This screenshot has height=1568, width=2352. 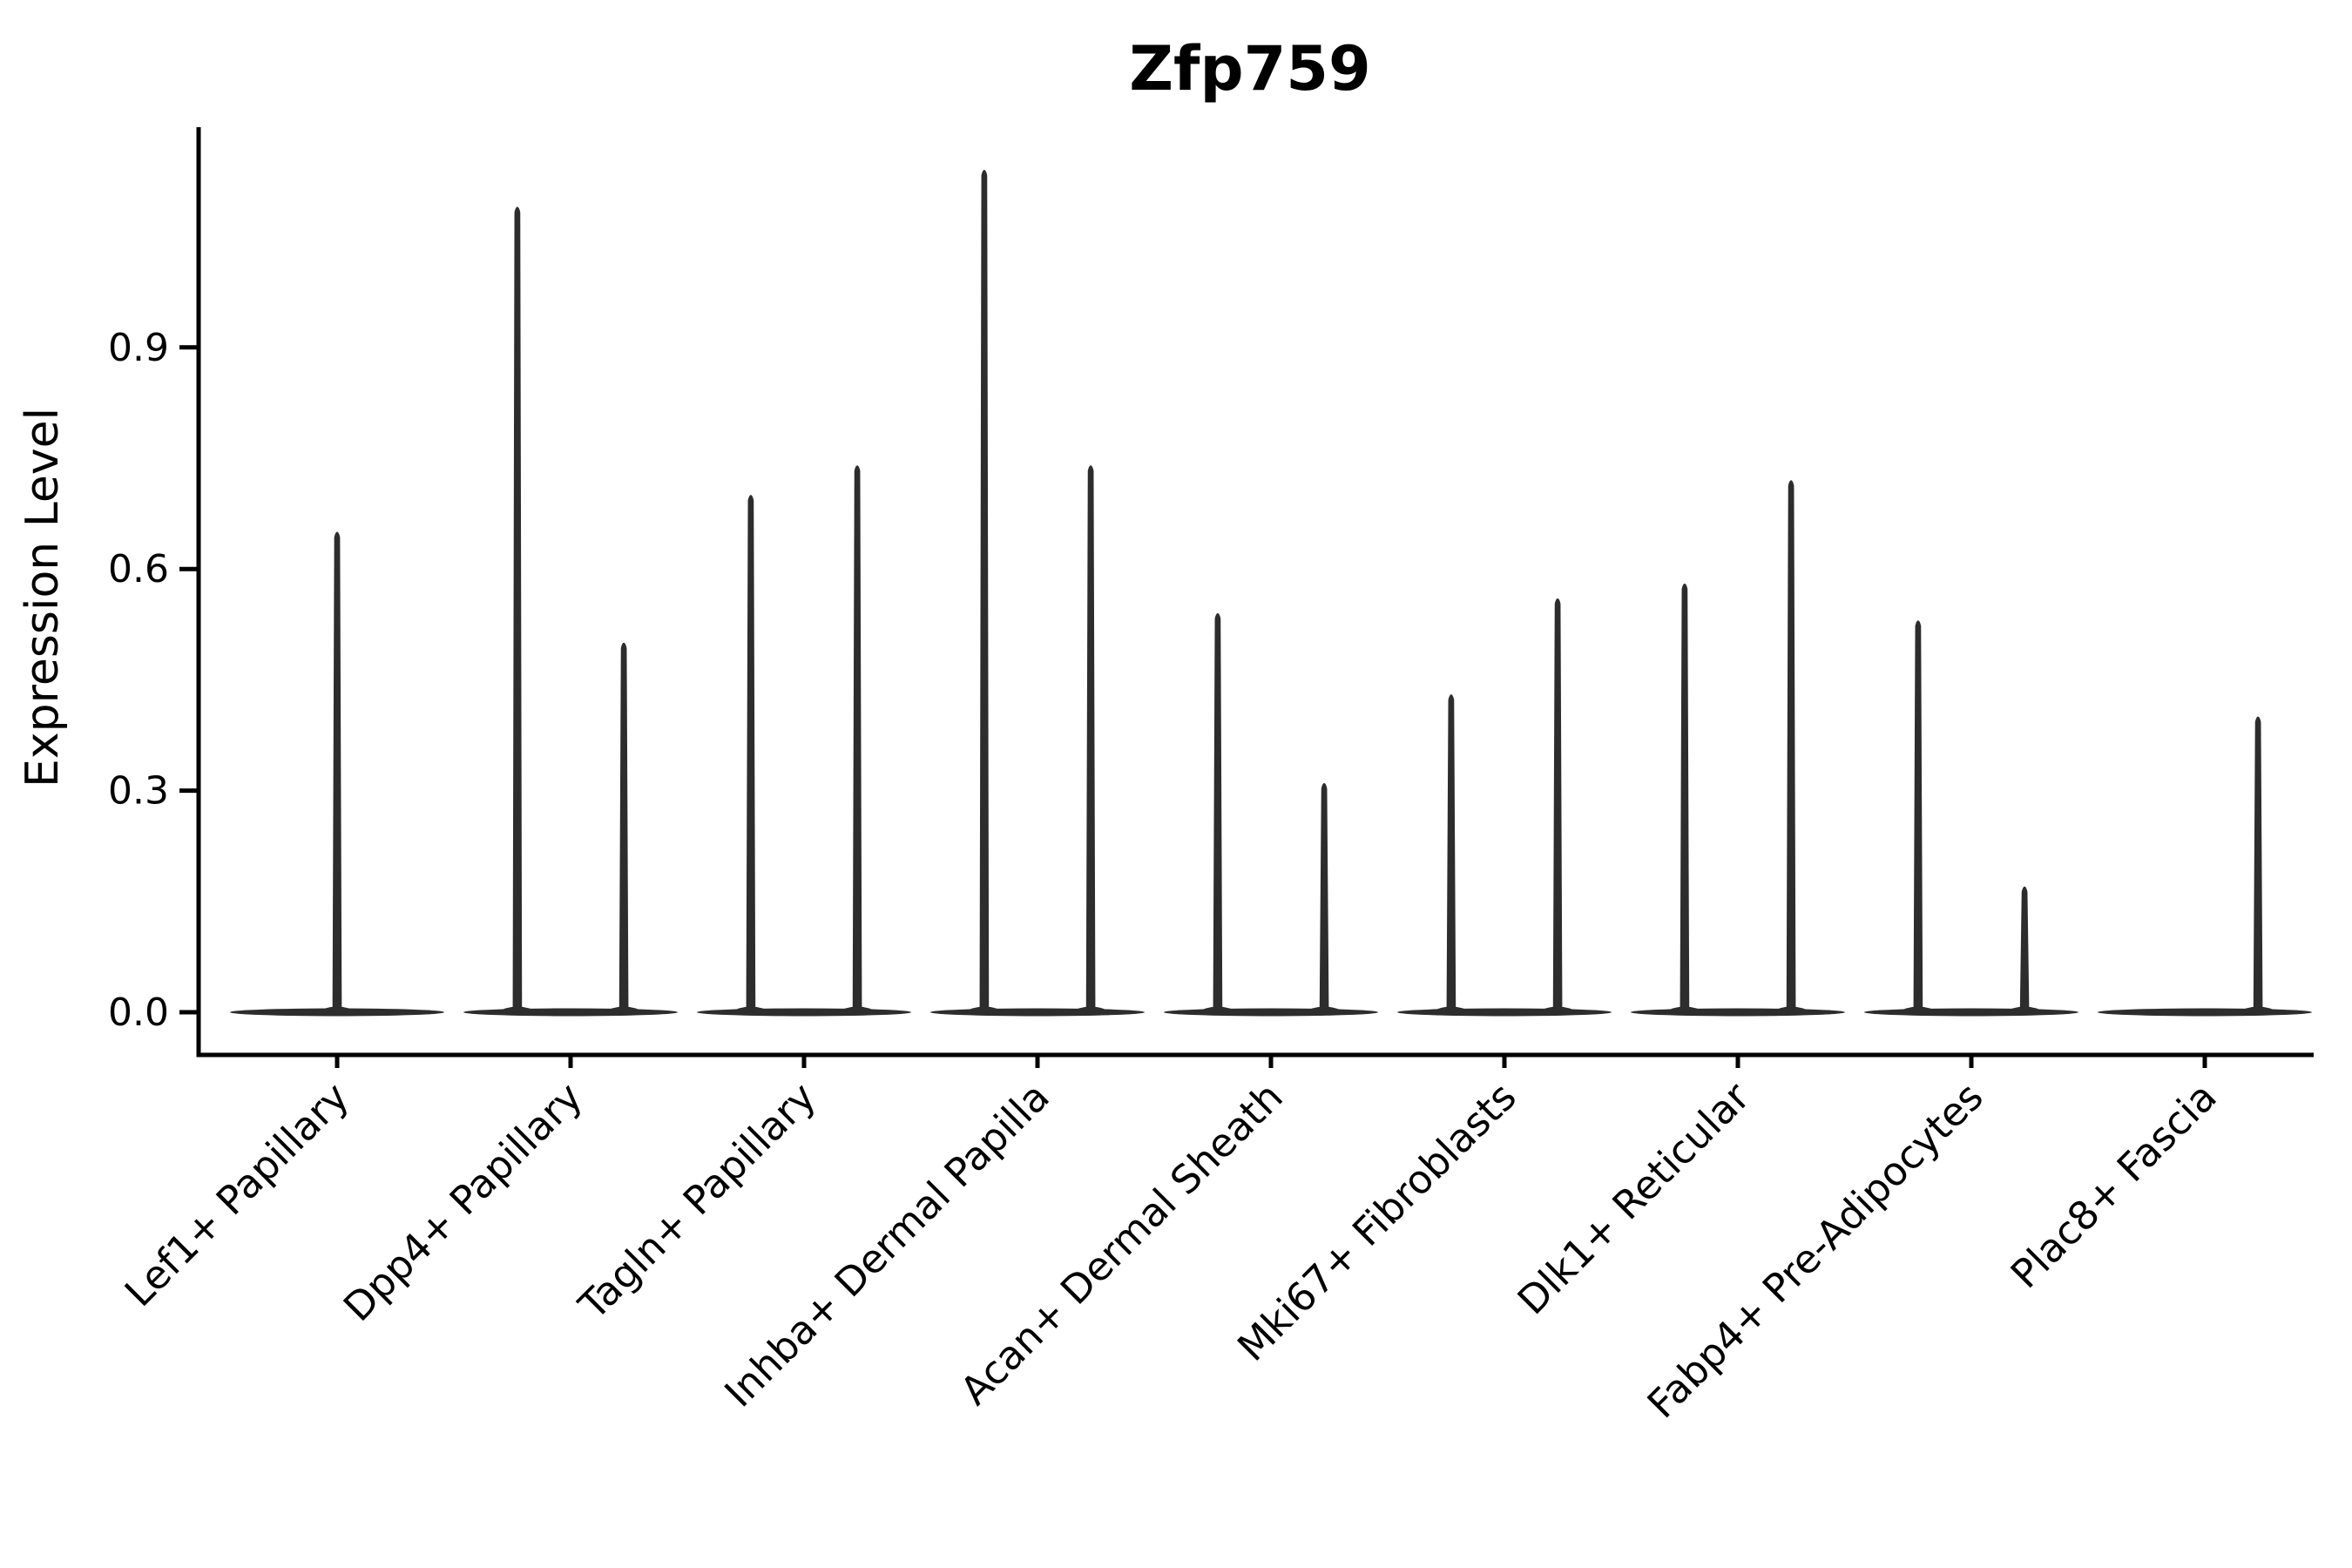 I want to click on x-tick-label: Tagln+ Papillary, so click(x=697, y=1201).